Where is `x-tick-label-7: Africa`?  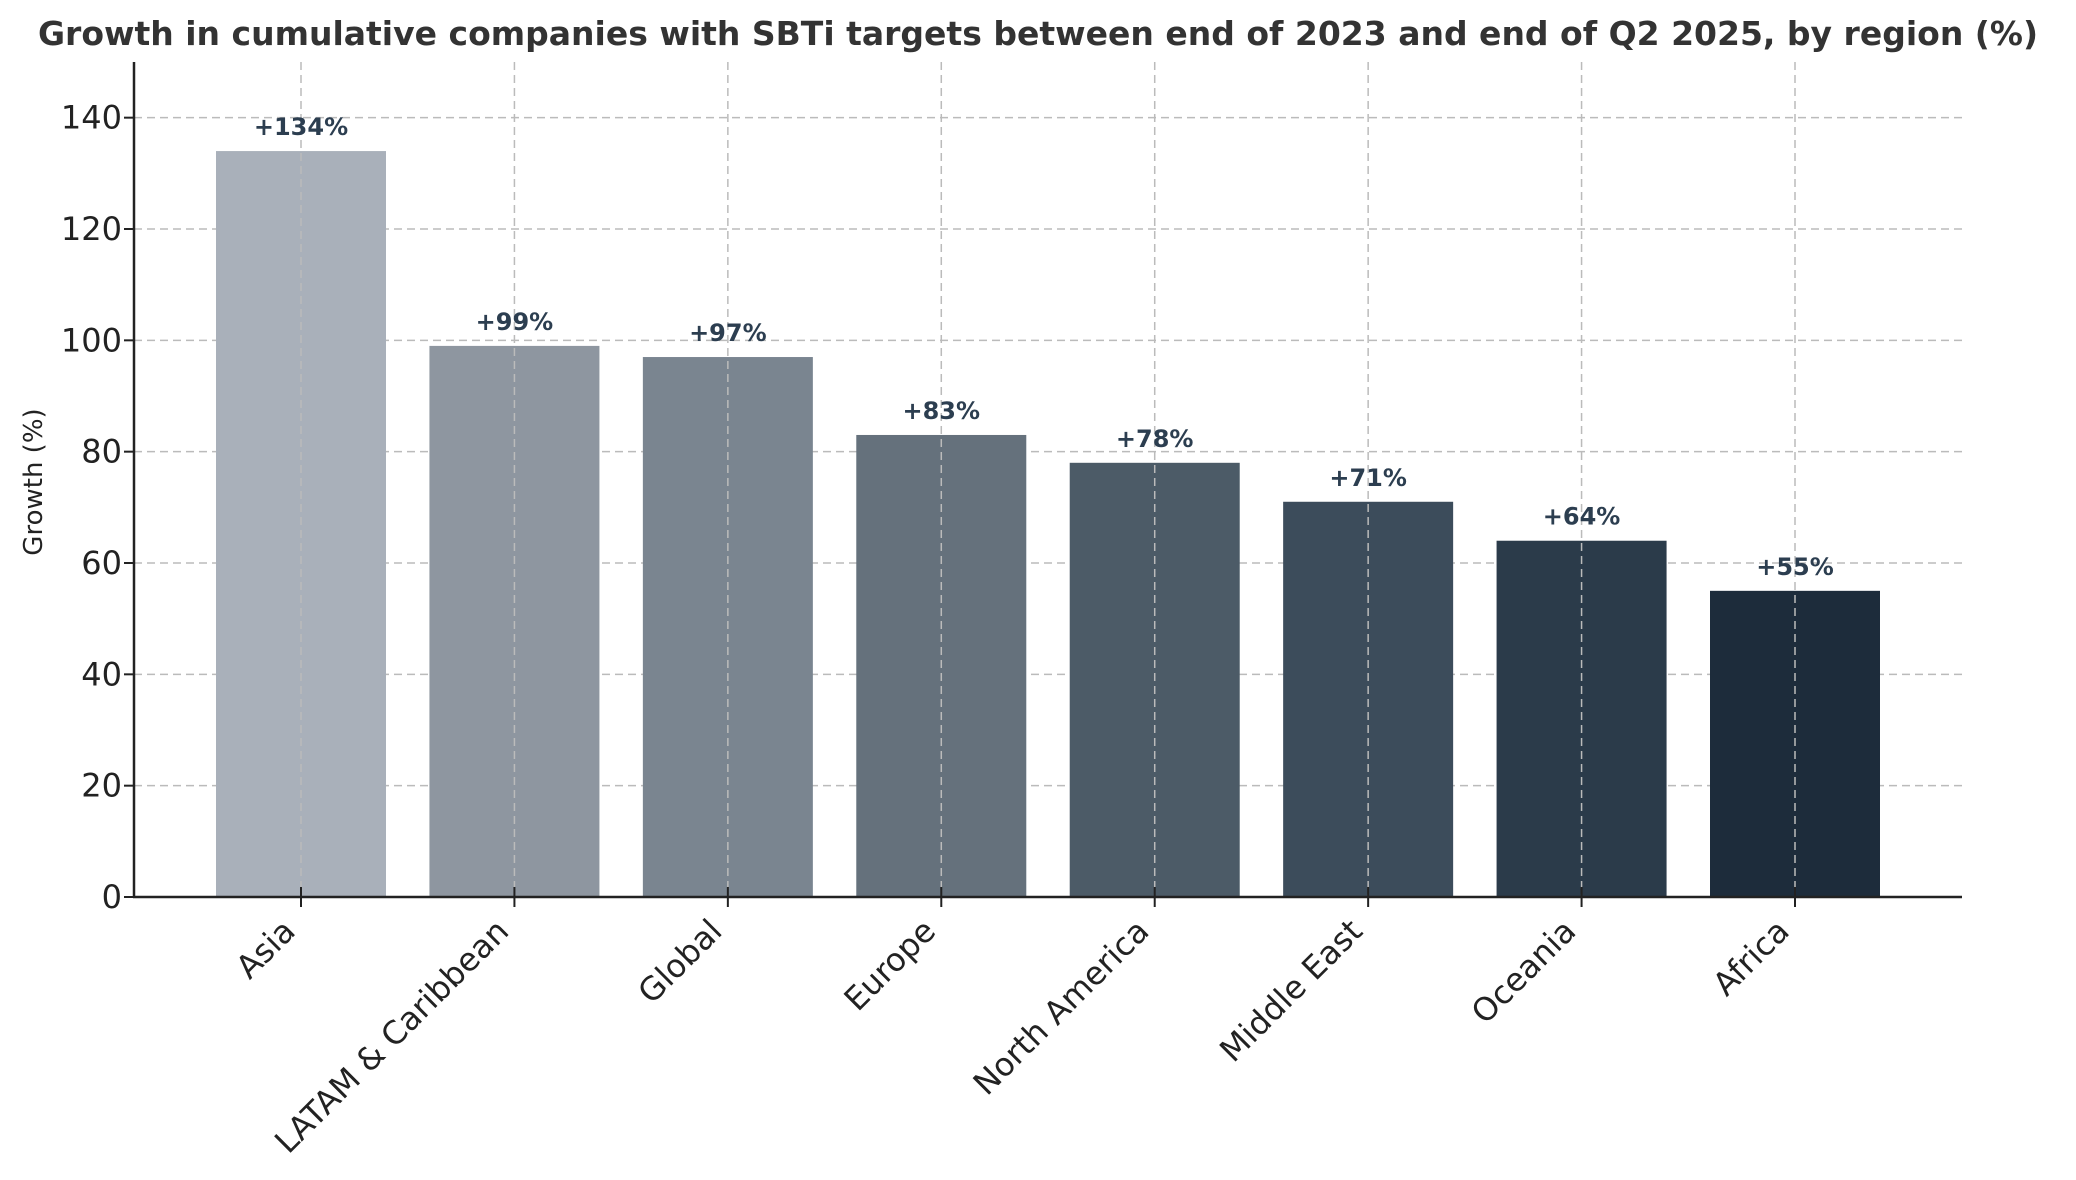
x-tick-label-7: Africa is located at coordinates (1750, 957).